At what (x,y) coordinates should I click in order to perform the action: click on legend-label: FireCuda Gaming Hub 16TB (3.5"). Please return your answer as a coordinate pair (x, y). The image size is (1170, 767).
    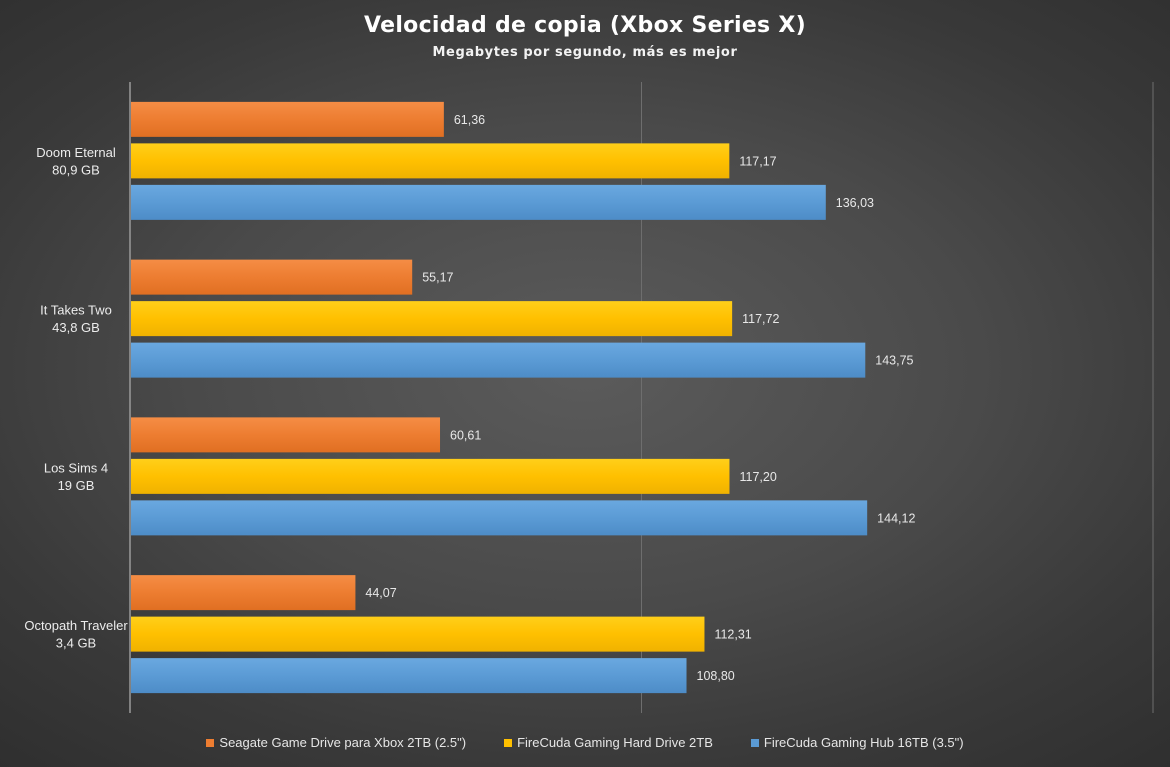
    Looking at the image, I should click on (863, 742).